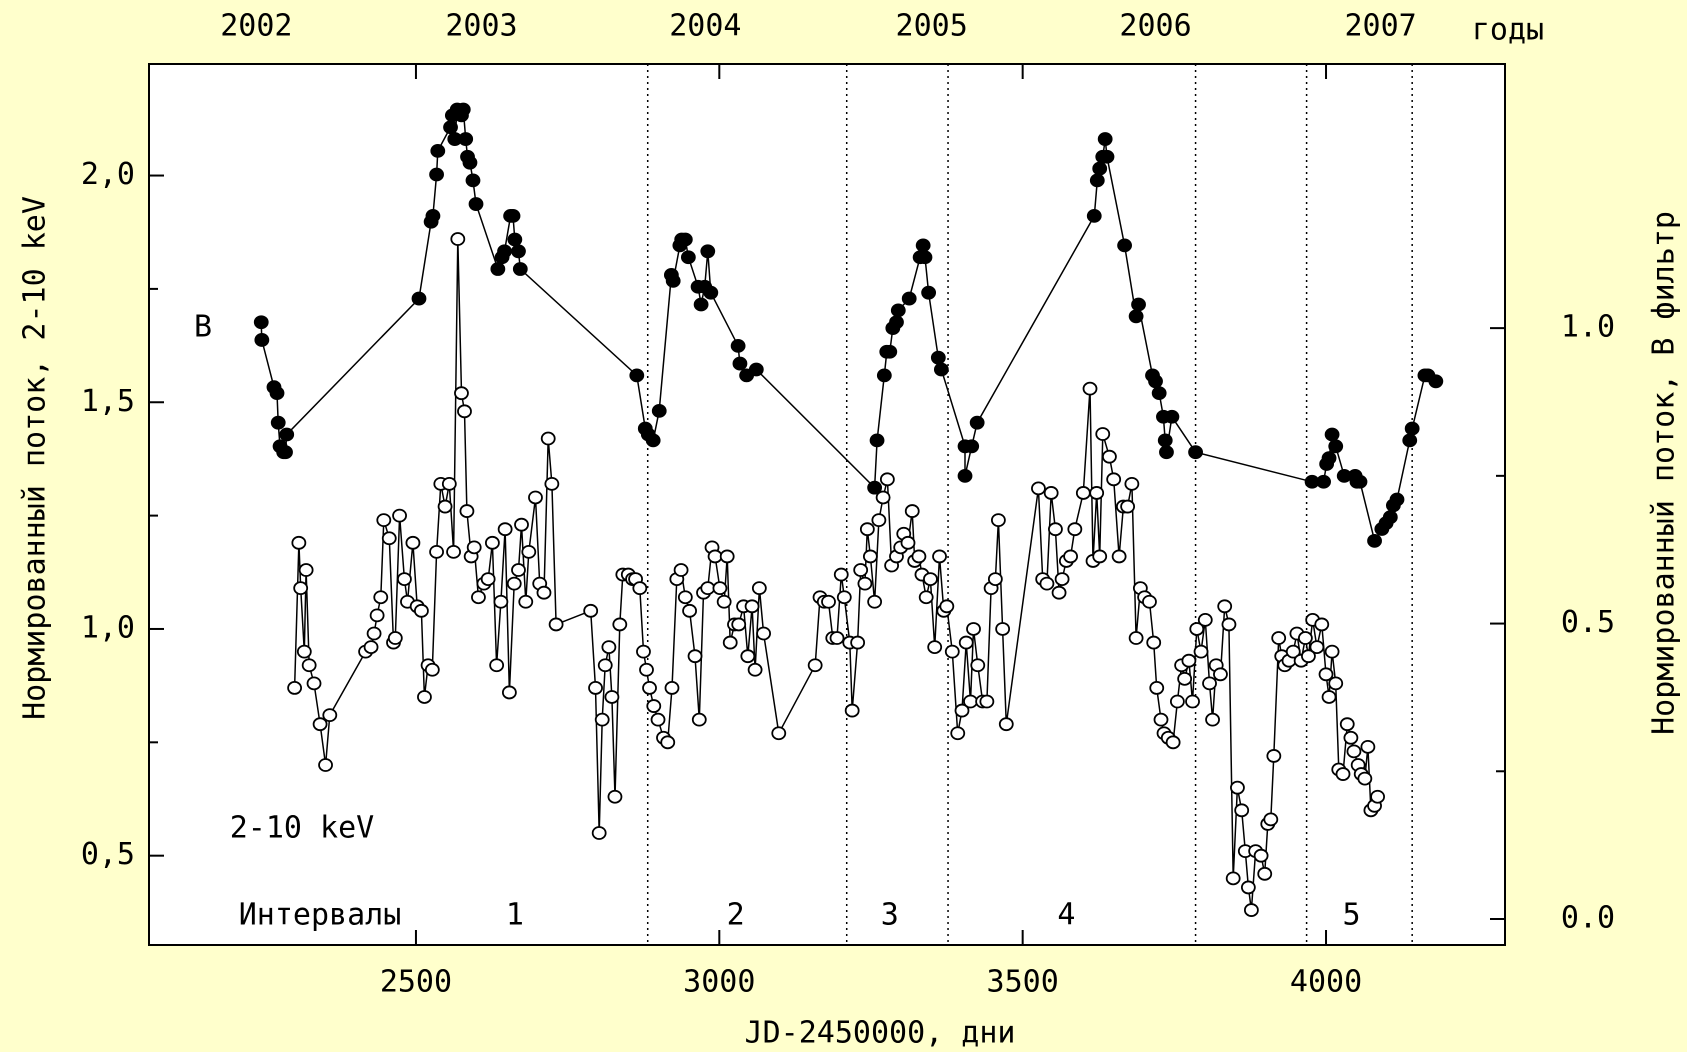 This screenshot has height=1052, width=1687. I want to click on x-tick-label: 4000, so click(1326, 982).